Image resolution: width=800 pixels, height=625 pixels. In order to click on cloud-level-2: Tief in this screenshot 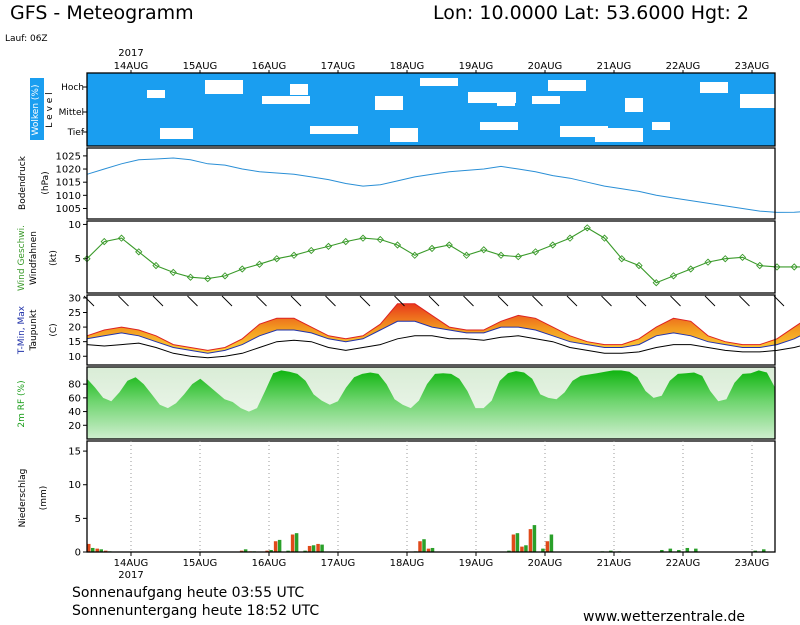, I will do `click(76, 133)`.